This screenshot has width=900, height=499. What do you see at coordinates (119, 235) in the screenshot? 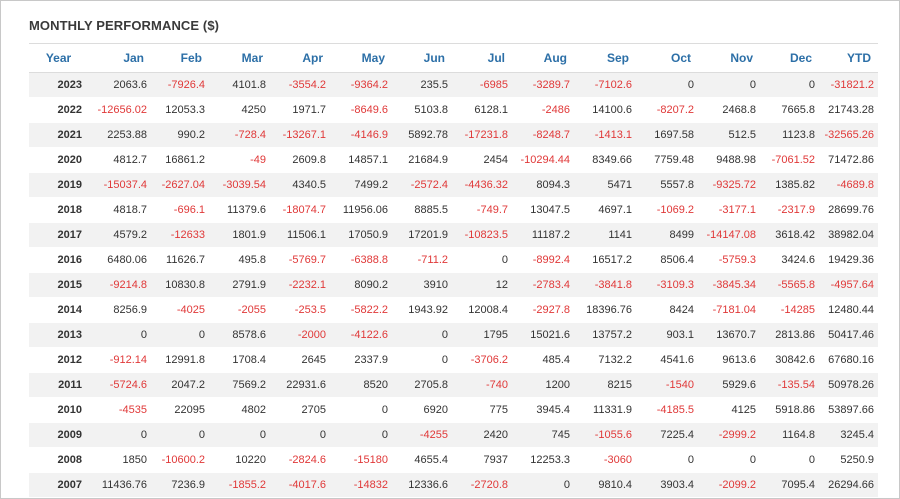
I see `value-cell-jan: 4579.2` at bounding box center [119, 235].